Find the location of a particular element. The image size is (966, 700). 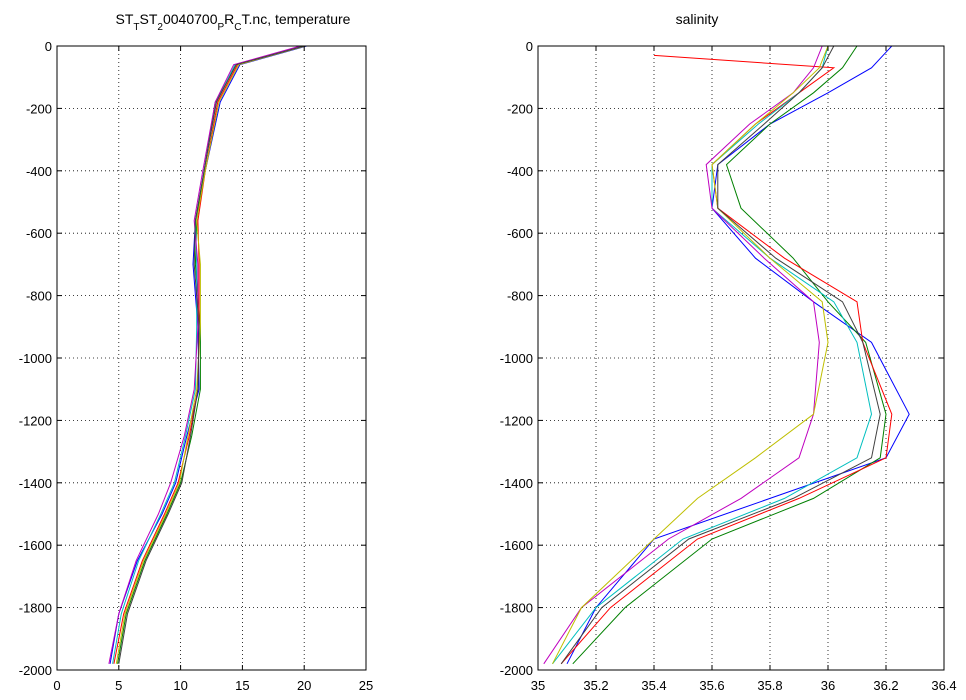

x-tick-label: 36.4 is located at coordinates (943, 685).